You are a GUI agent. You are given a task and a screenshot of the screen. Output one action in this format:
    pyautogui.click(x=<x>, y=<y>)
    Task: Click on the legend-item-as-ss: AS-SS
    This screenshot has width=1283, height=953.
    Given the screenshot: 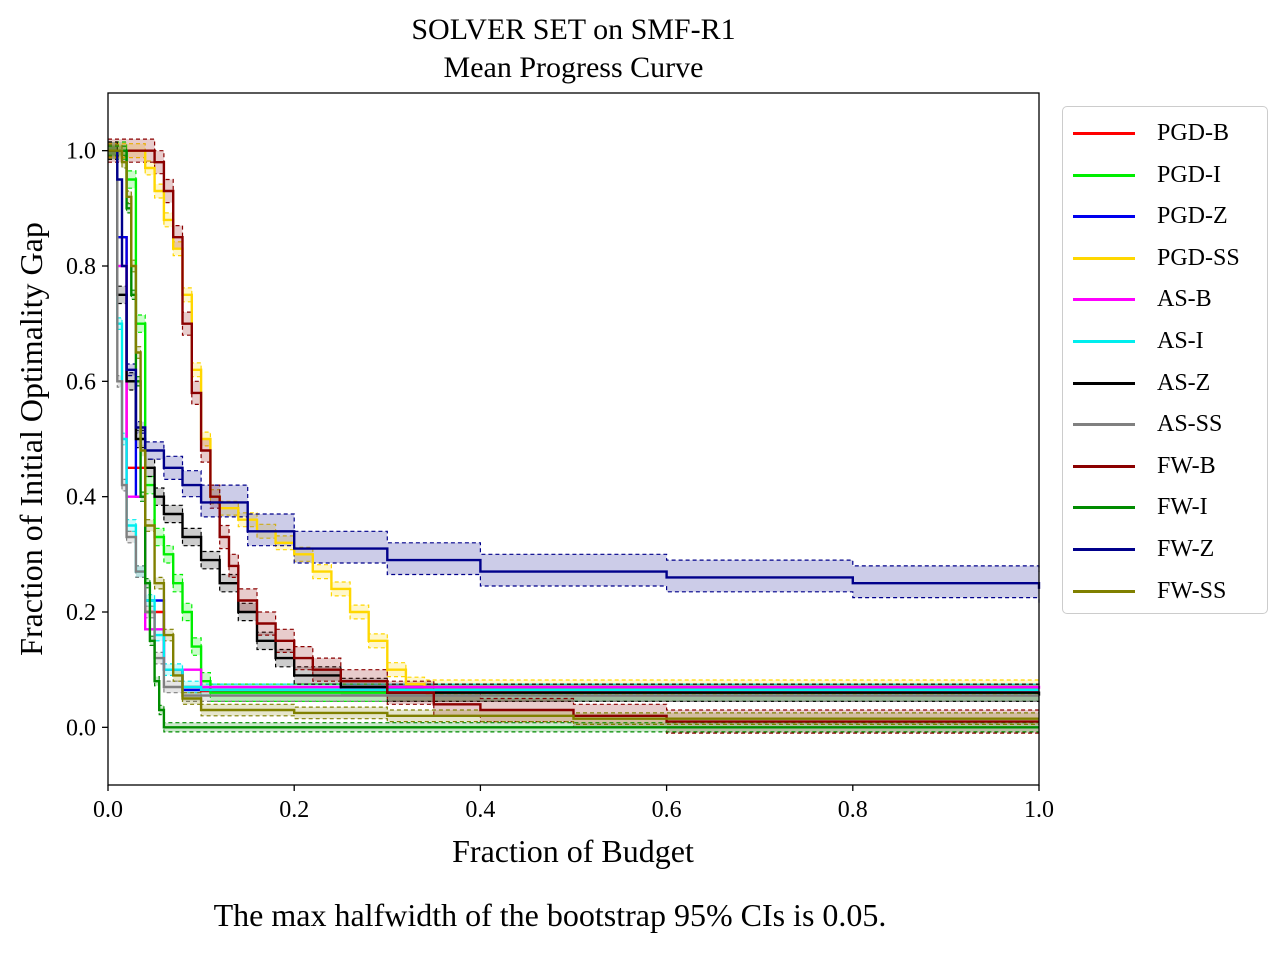 What is the action you would take?
    pyautogui.click(x=1165, y=424)
    